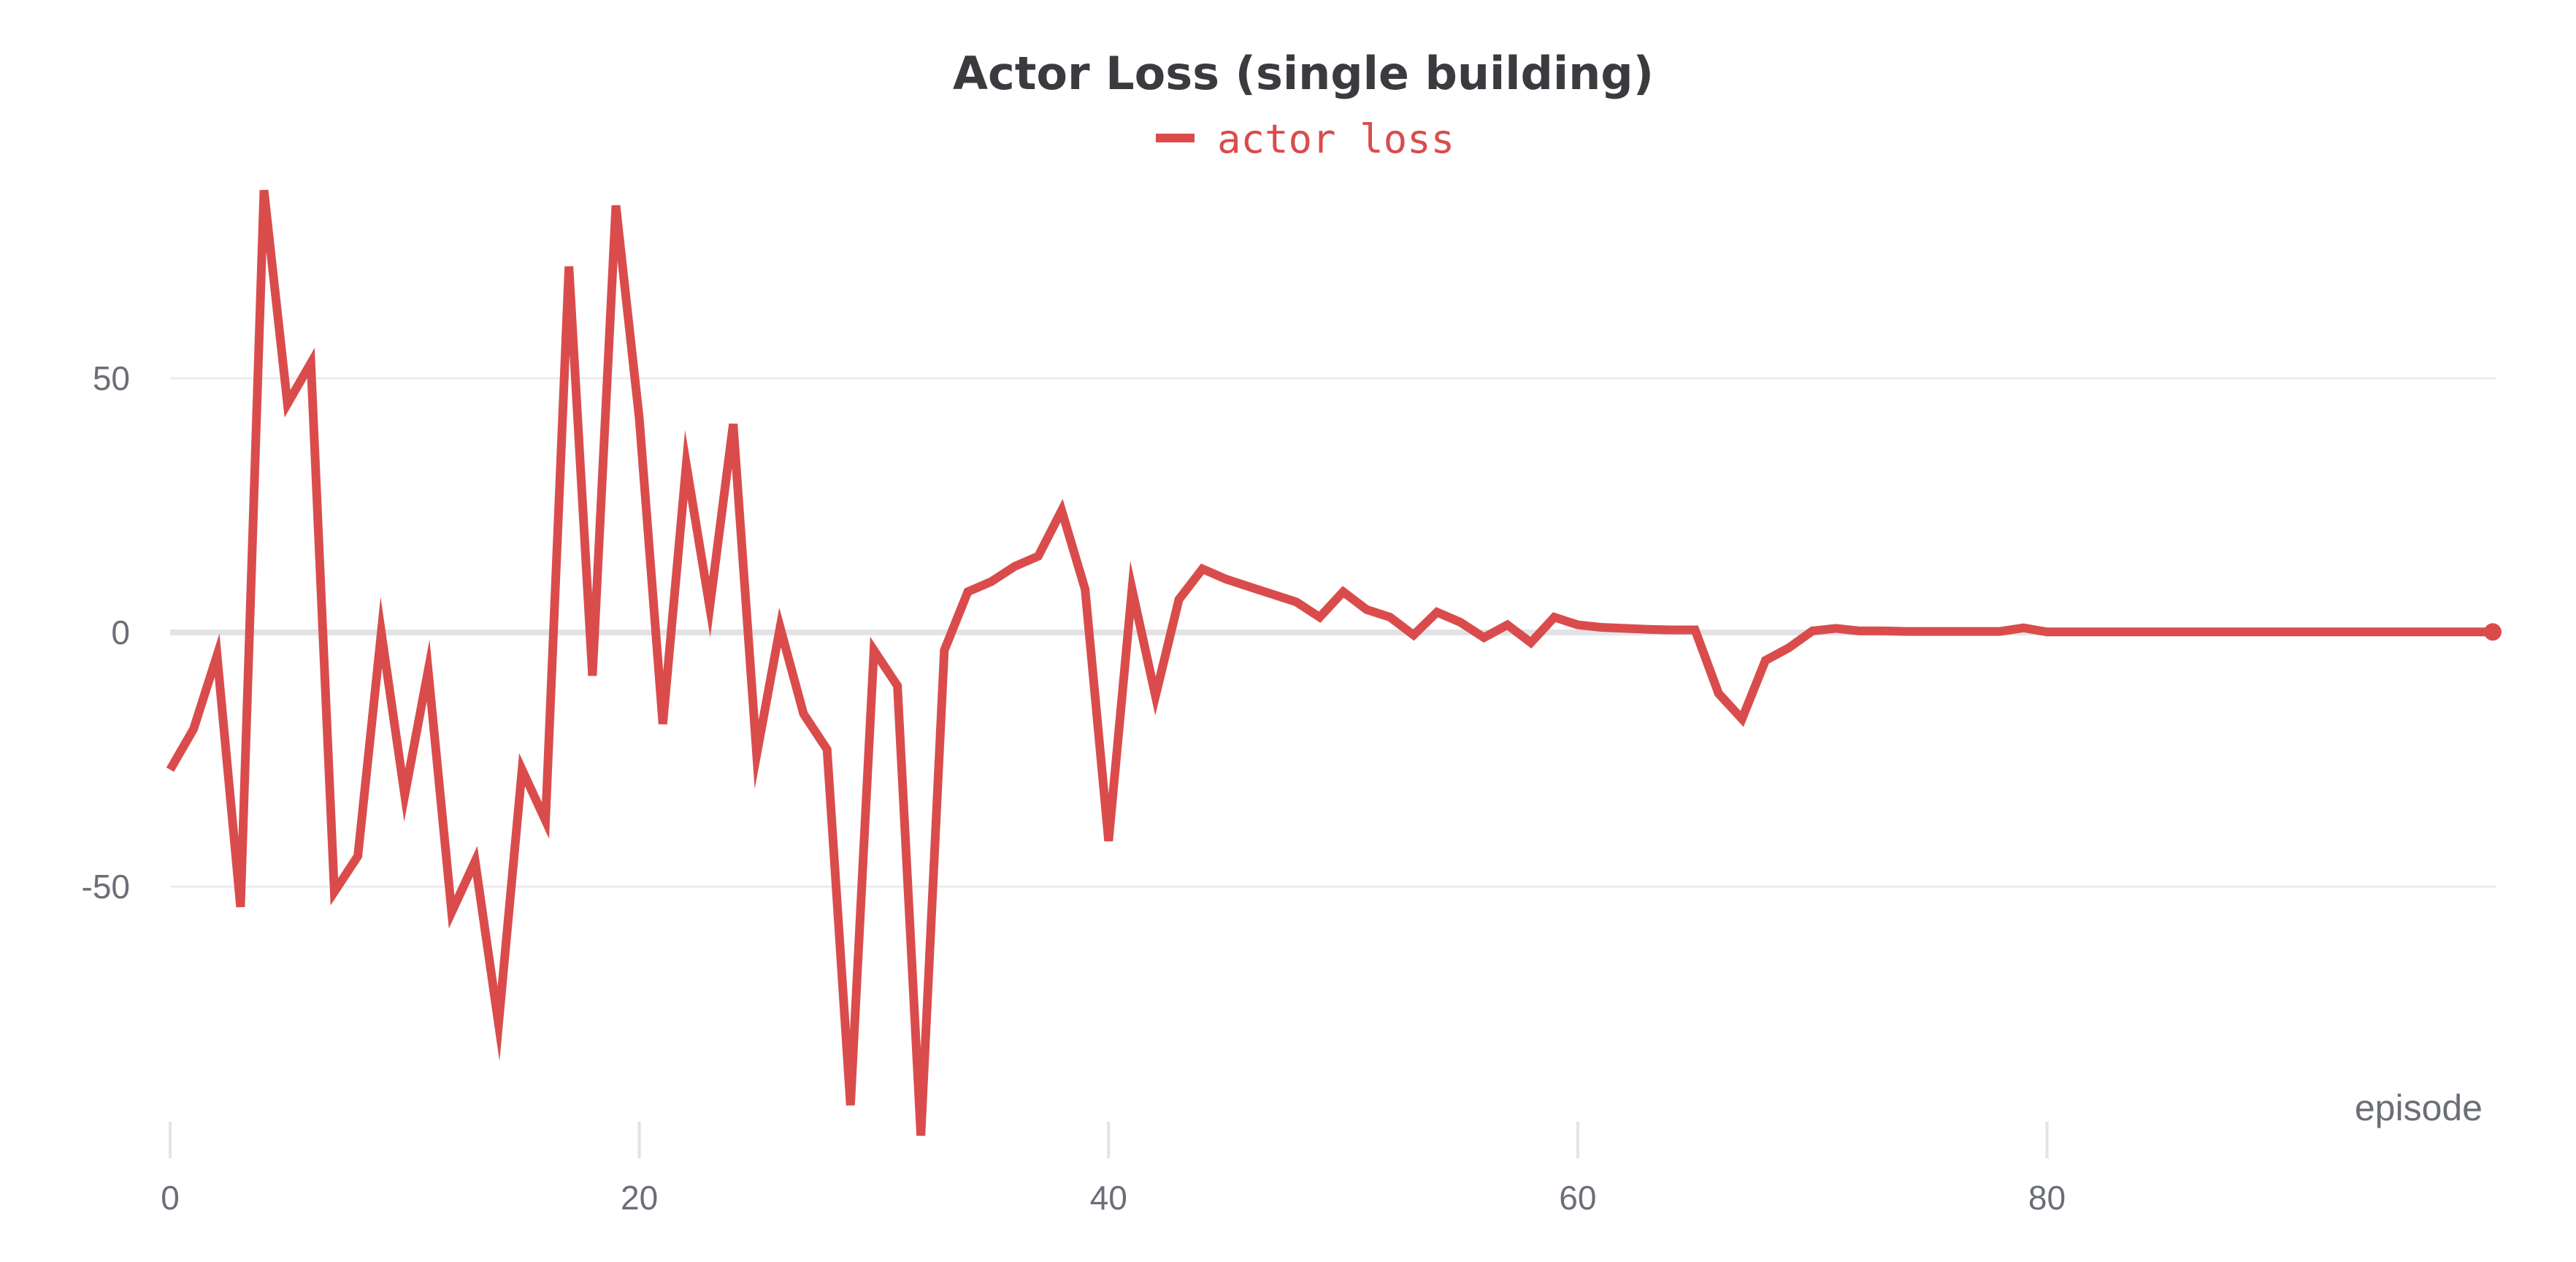  I want to click on x-tick-label: 60, so click(1578, 1198).